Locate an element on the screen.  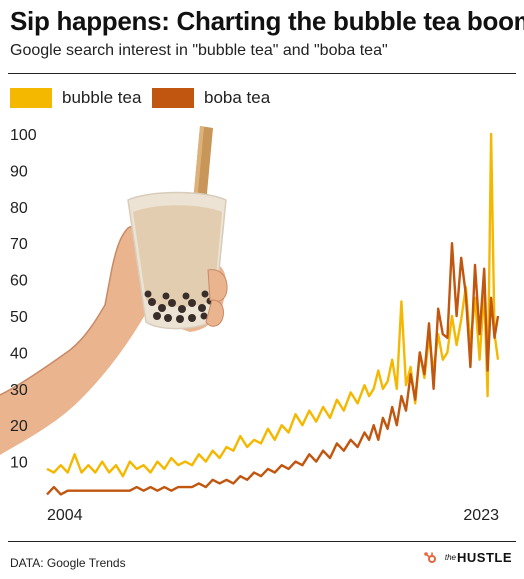
y-tick-label: 20 is located at coordinates (19, 426).